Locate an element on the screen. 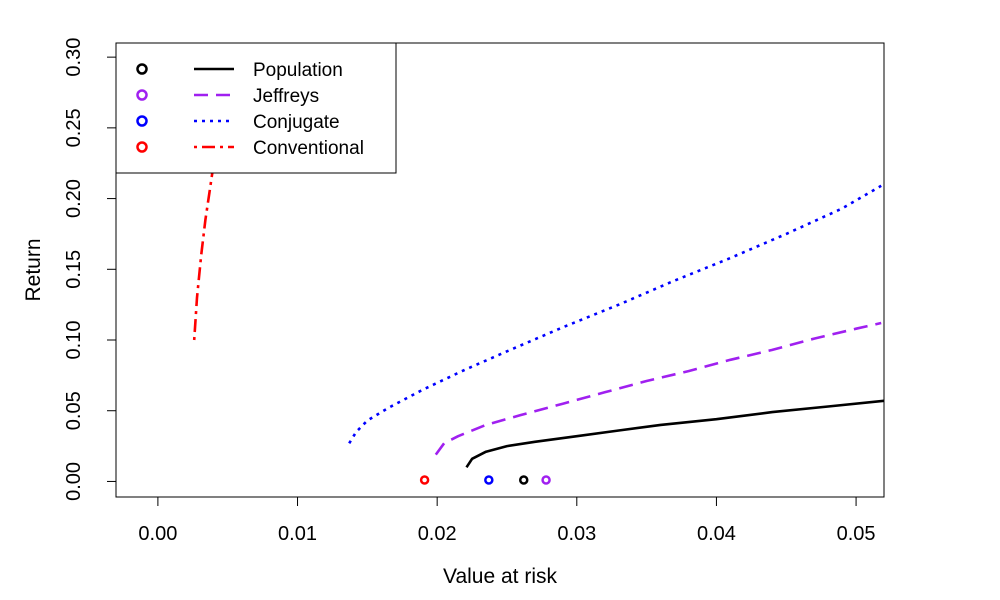  series-line-conventional is located at coordinates (203, 252).